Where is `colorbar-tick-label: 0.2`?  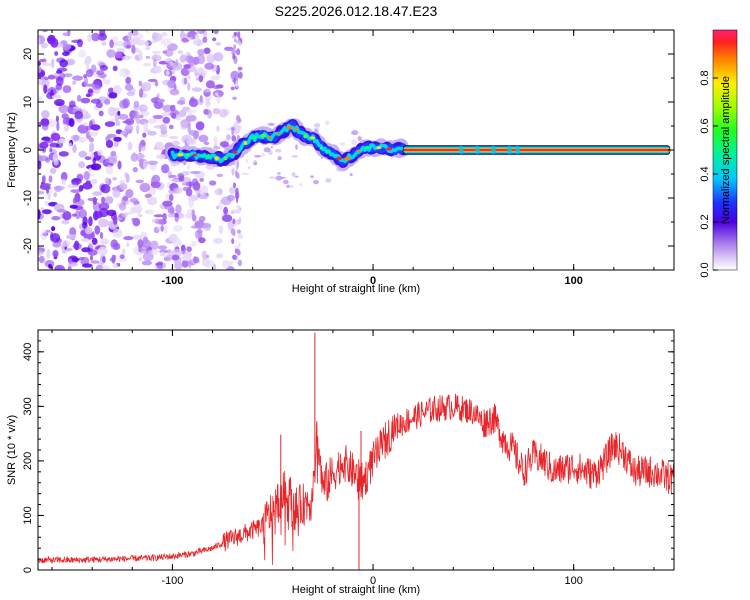 colorbar-tick-label: 0.2 is located at coordinates (705, 221).